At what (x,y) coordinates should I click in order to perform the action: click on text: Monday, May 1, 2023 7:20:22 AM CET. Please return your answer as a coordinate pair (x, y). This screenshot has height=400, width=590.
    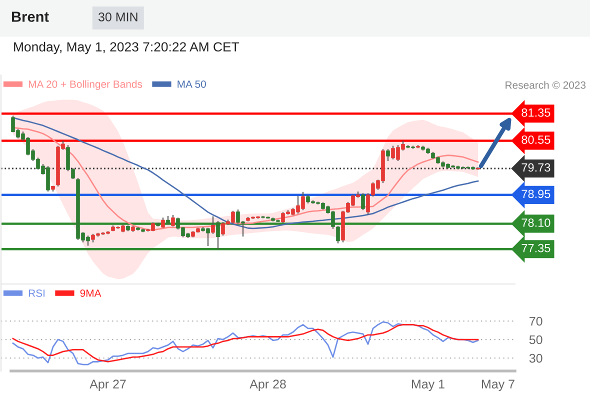
    Looking at the image, I should click on (127, 48).